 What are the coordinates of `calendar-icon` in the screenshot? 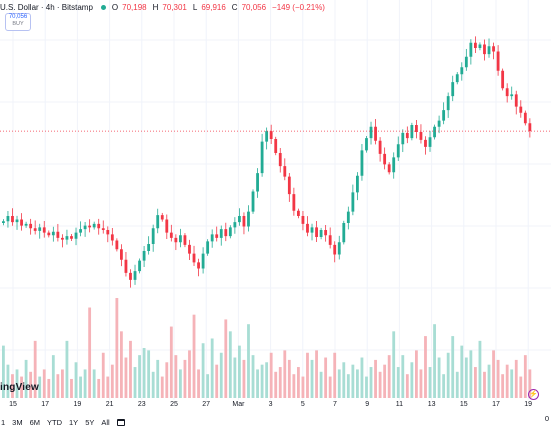 It's located at (120, 422).